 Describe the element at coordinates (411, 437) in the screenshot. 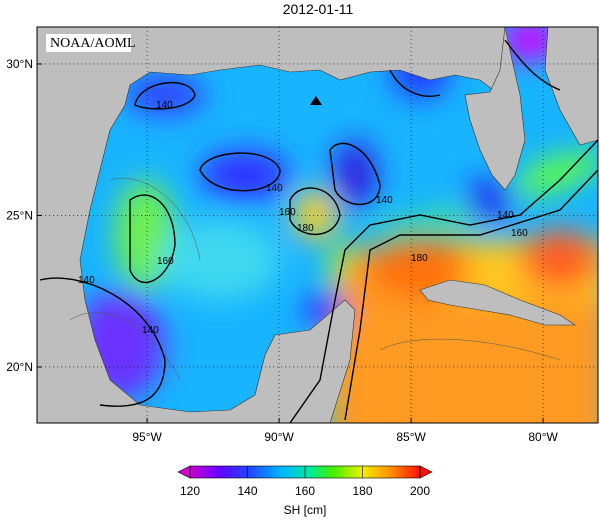

I see `lon-tick-label: 85°W` at that location.